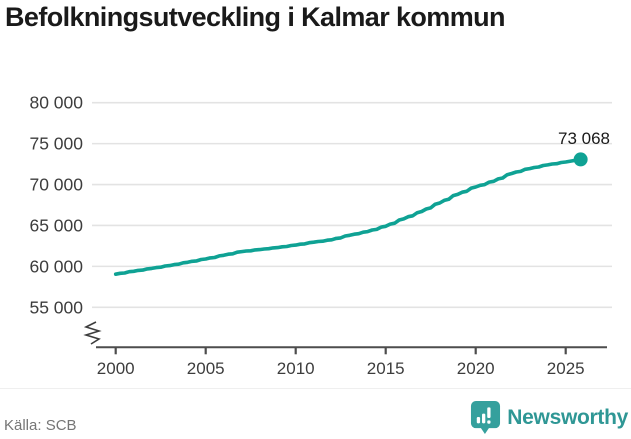 This screenshot has width=631, height=439. Describe the element at coordinates (116, 368) in the screenshot. I see `x-tick-label: 2000` at that location.